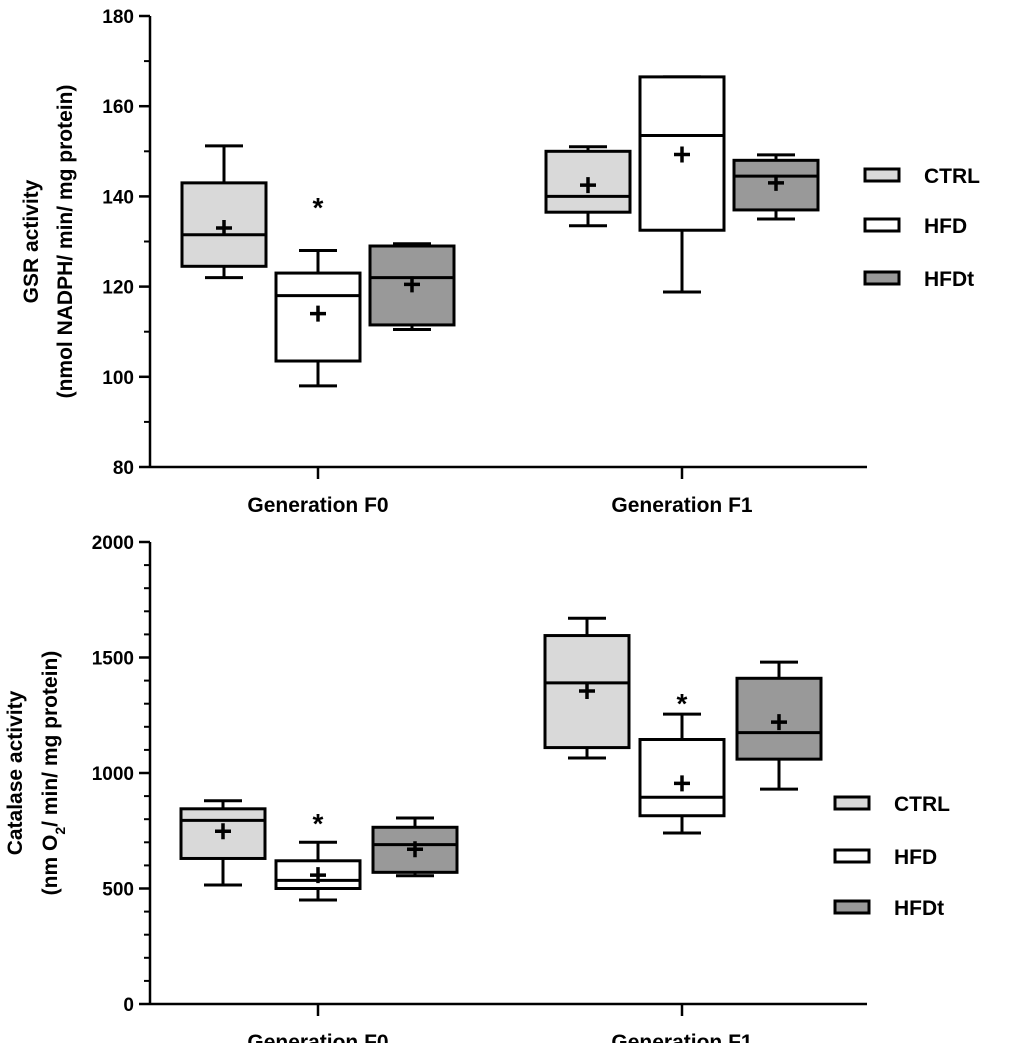 This screenshot has height=1043, width=1025. I want to click on y-tick-label: 80, so click(123, 468).